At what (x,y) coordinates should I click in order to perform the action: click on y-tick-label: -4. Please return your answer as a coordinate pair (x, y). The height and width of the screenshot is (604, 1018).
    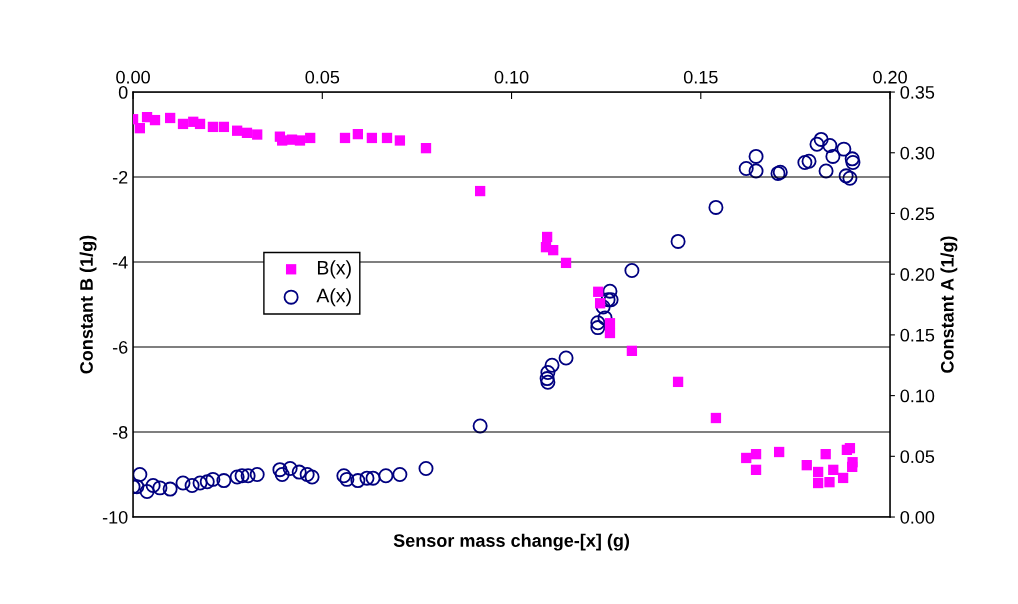
    Looking at the image, I should click on (120, 262).